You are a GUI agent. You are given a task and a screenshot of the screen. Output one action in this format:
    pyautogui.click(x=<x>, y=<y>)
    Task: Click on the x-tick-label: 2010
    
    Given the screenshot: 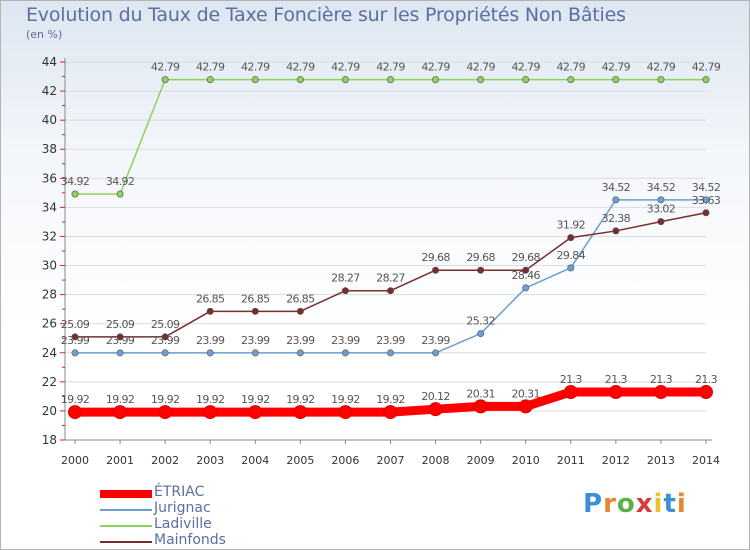 What is the action you would take?
    pyautogui.click(x=526, y=460)
    